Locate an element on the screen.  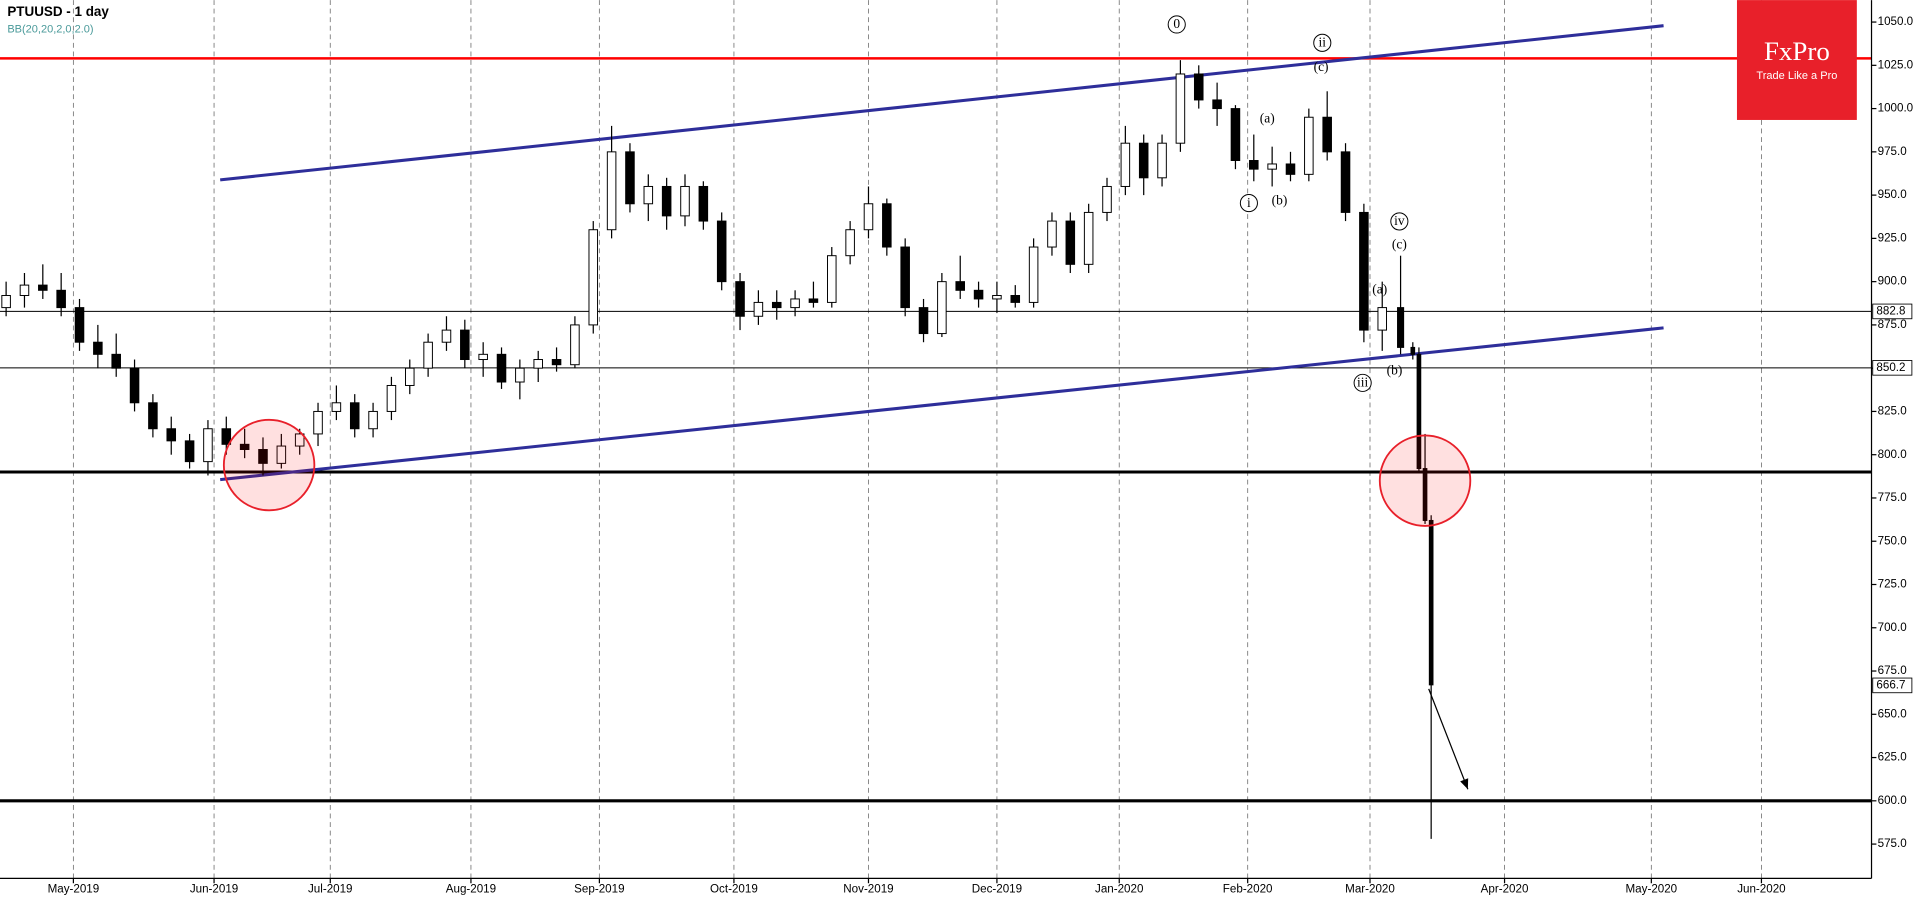
price-marker-label: 666.7 is located at coordinates (1890, 684).